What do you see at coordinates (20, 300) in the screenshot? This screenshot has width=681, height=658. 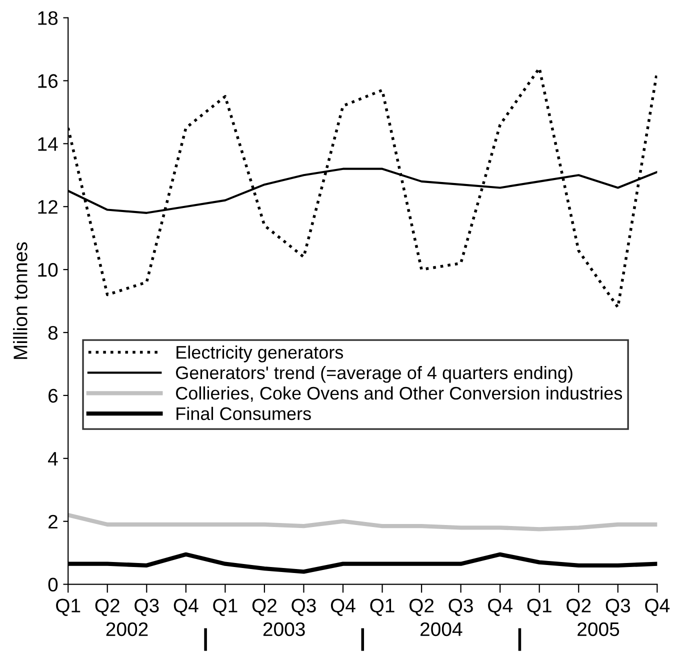 I see `y-axis-title: Million tonnes` at bounding box center [20, 300].